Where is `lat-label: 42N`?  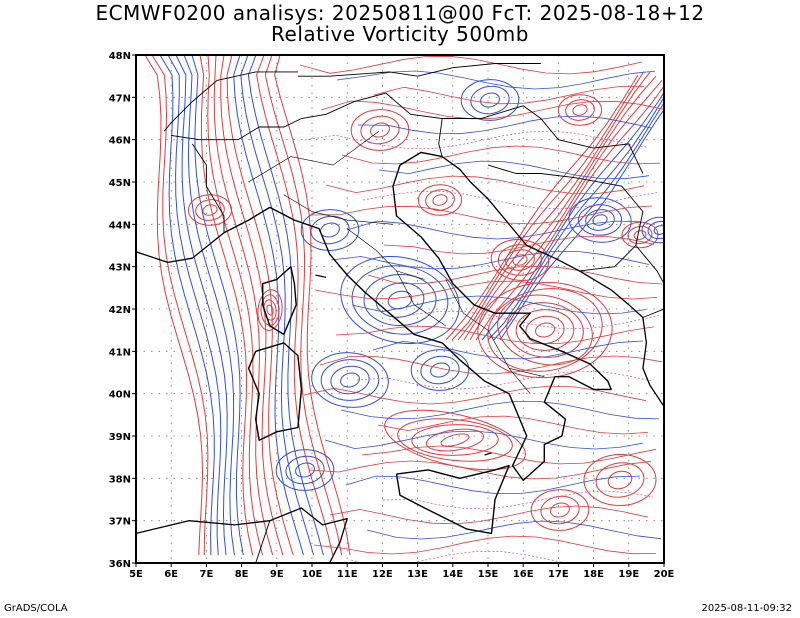
lat-label: 42N is located at coordinates (120, 310).